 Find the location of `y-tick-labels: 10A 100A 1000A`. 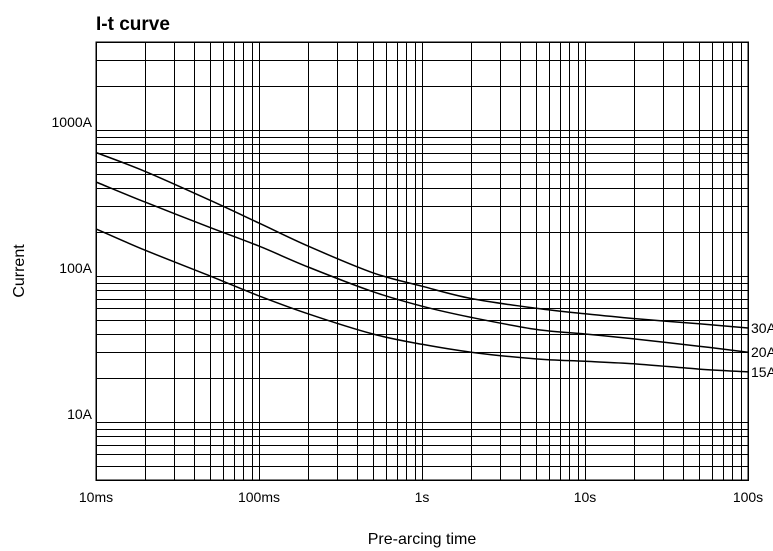

y-tick-labels: 10A 100A 1000A is located at coordinates (72, 268).